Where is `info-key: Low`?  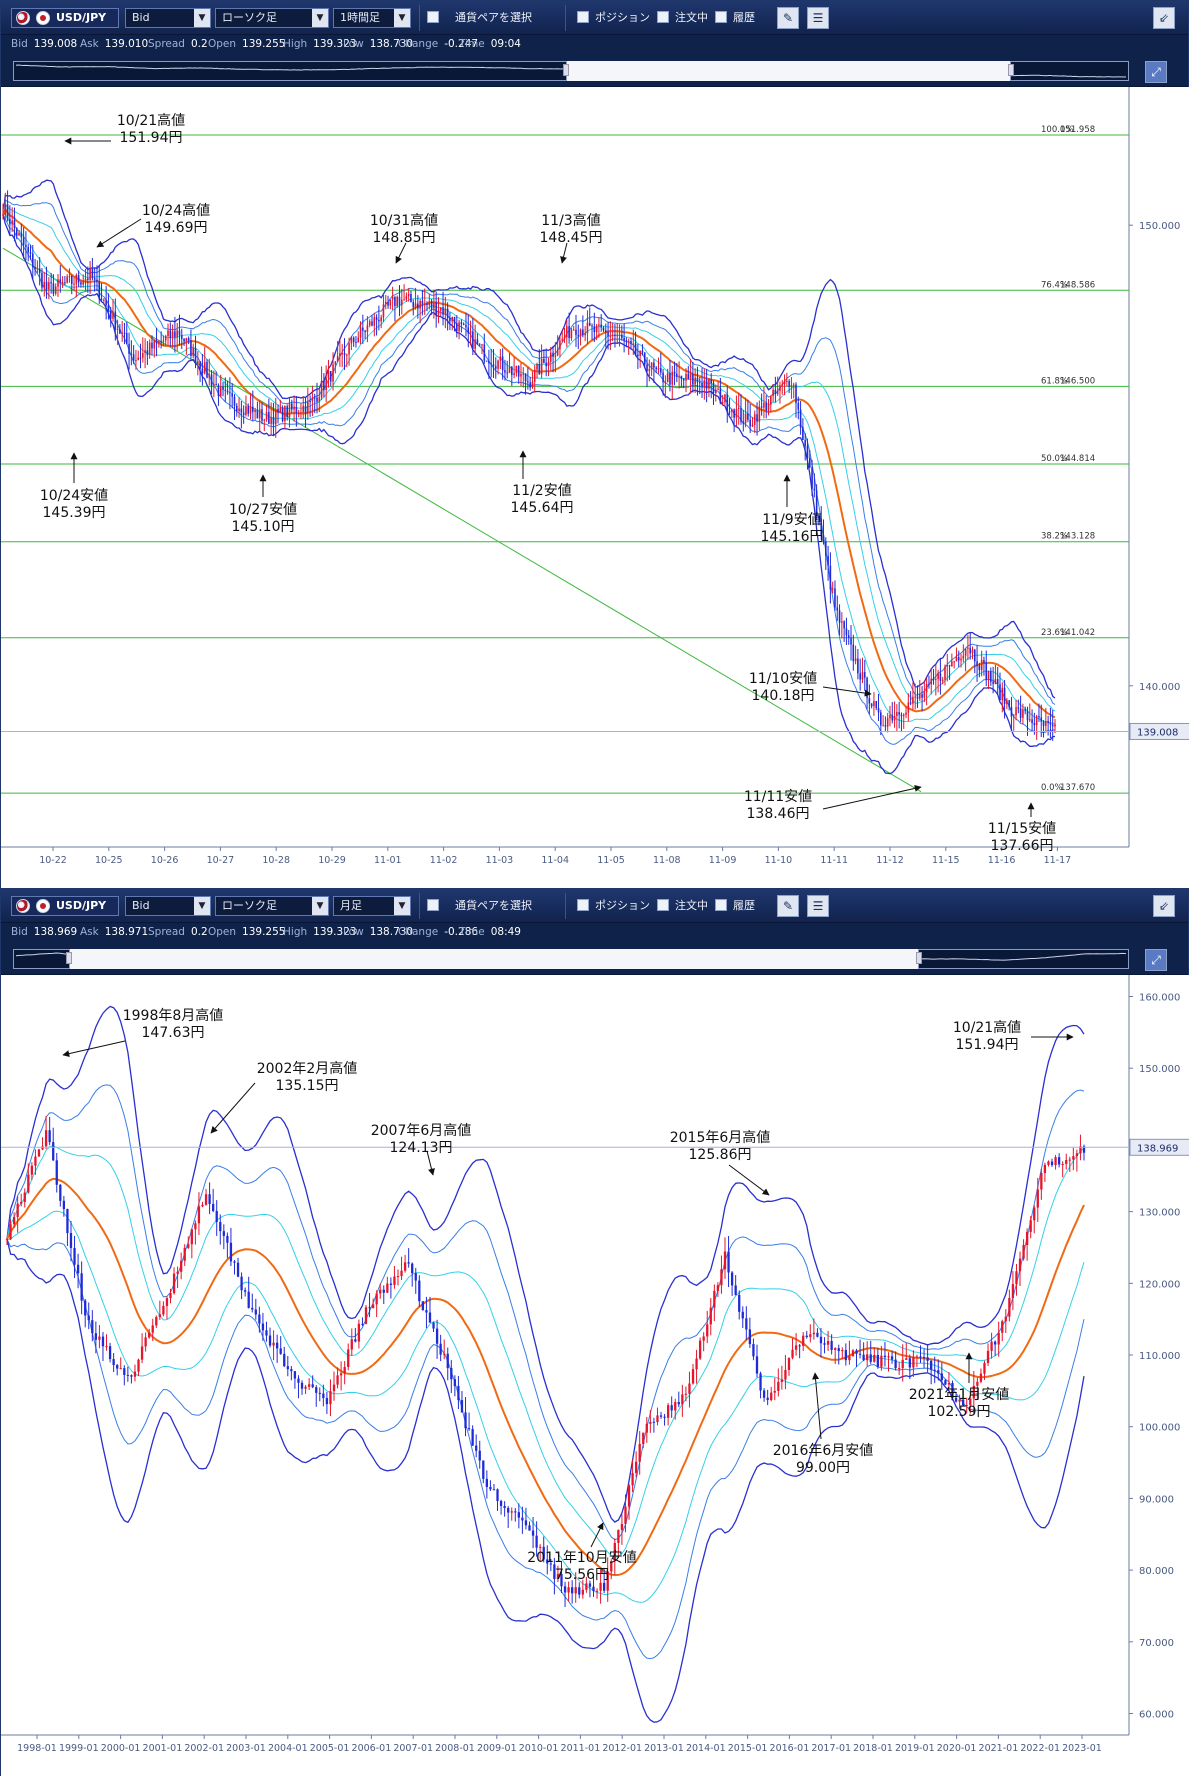 info-key: Low is located at coordinates (353, 932).